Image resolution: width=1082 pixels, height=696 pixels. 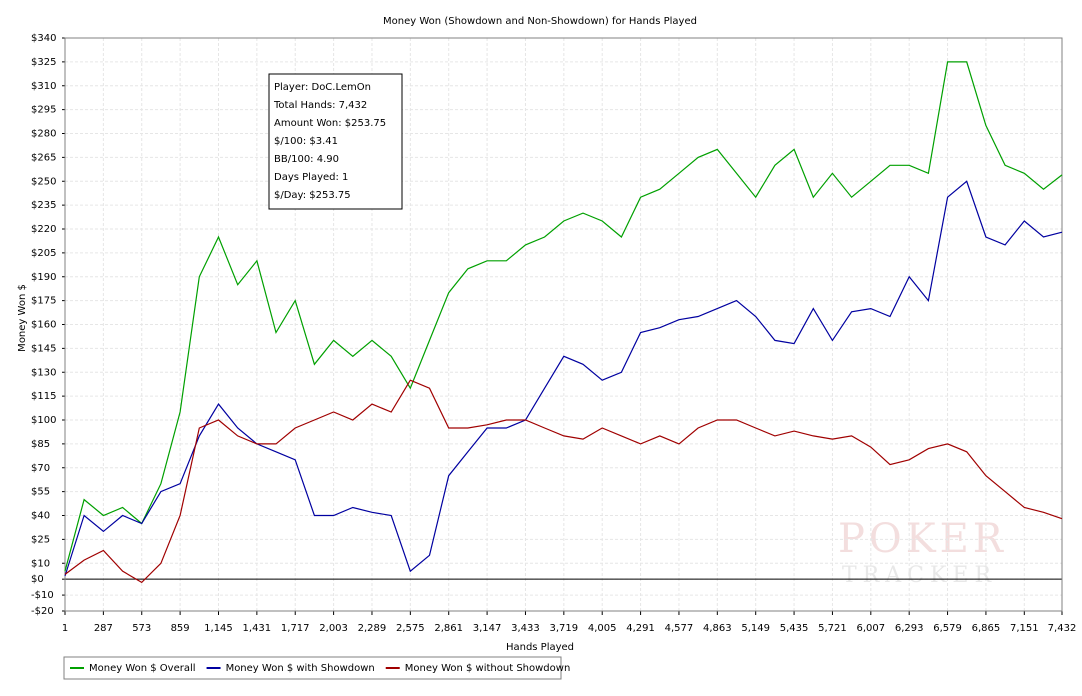 I want to click on x-tick-label: 1,145, so click(x=218, y=628).